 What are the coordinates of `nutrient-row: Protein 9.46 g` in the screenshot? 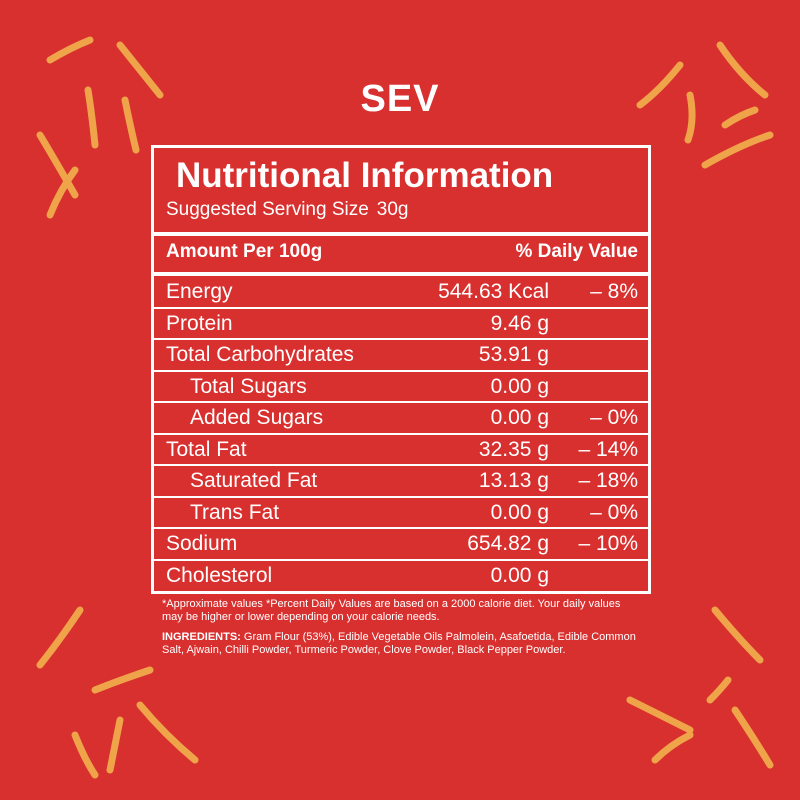 It's located at (401, 323).